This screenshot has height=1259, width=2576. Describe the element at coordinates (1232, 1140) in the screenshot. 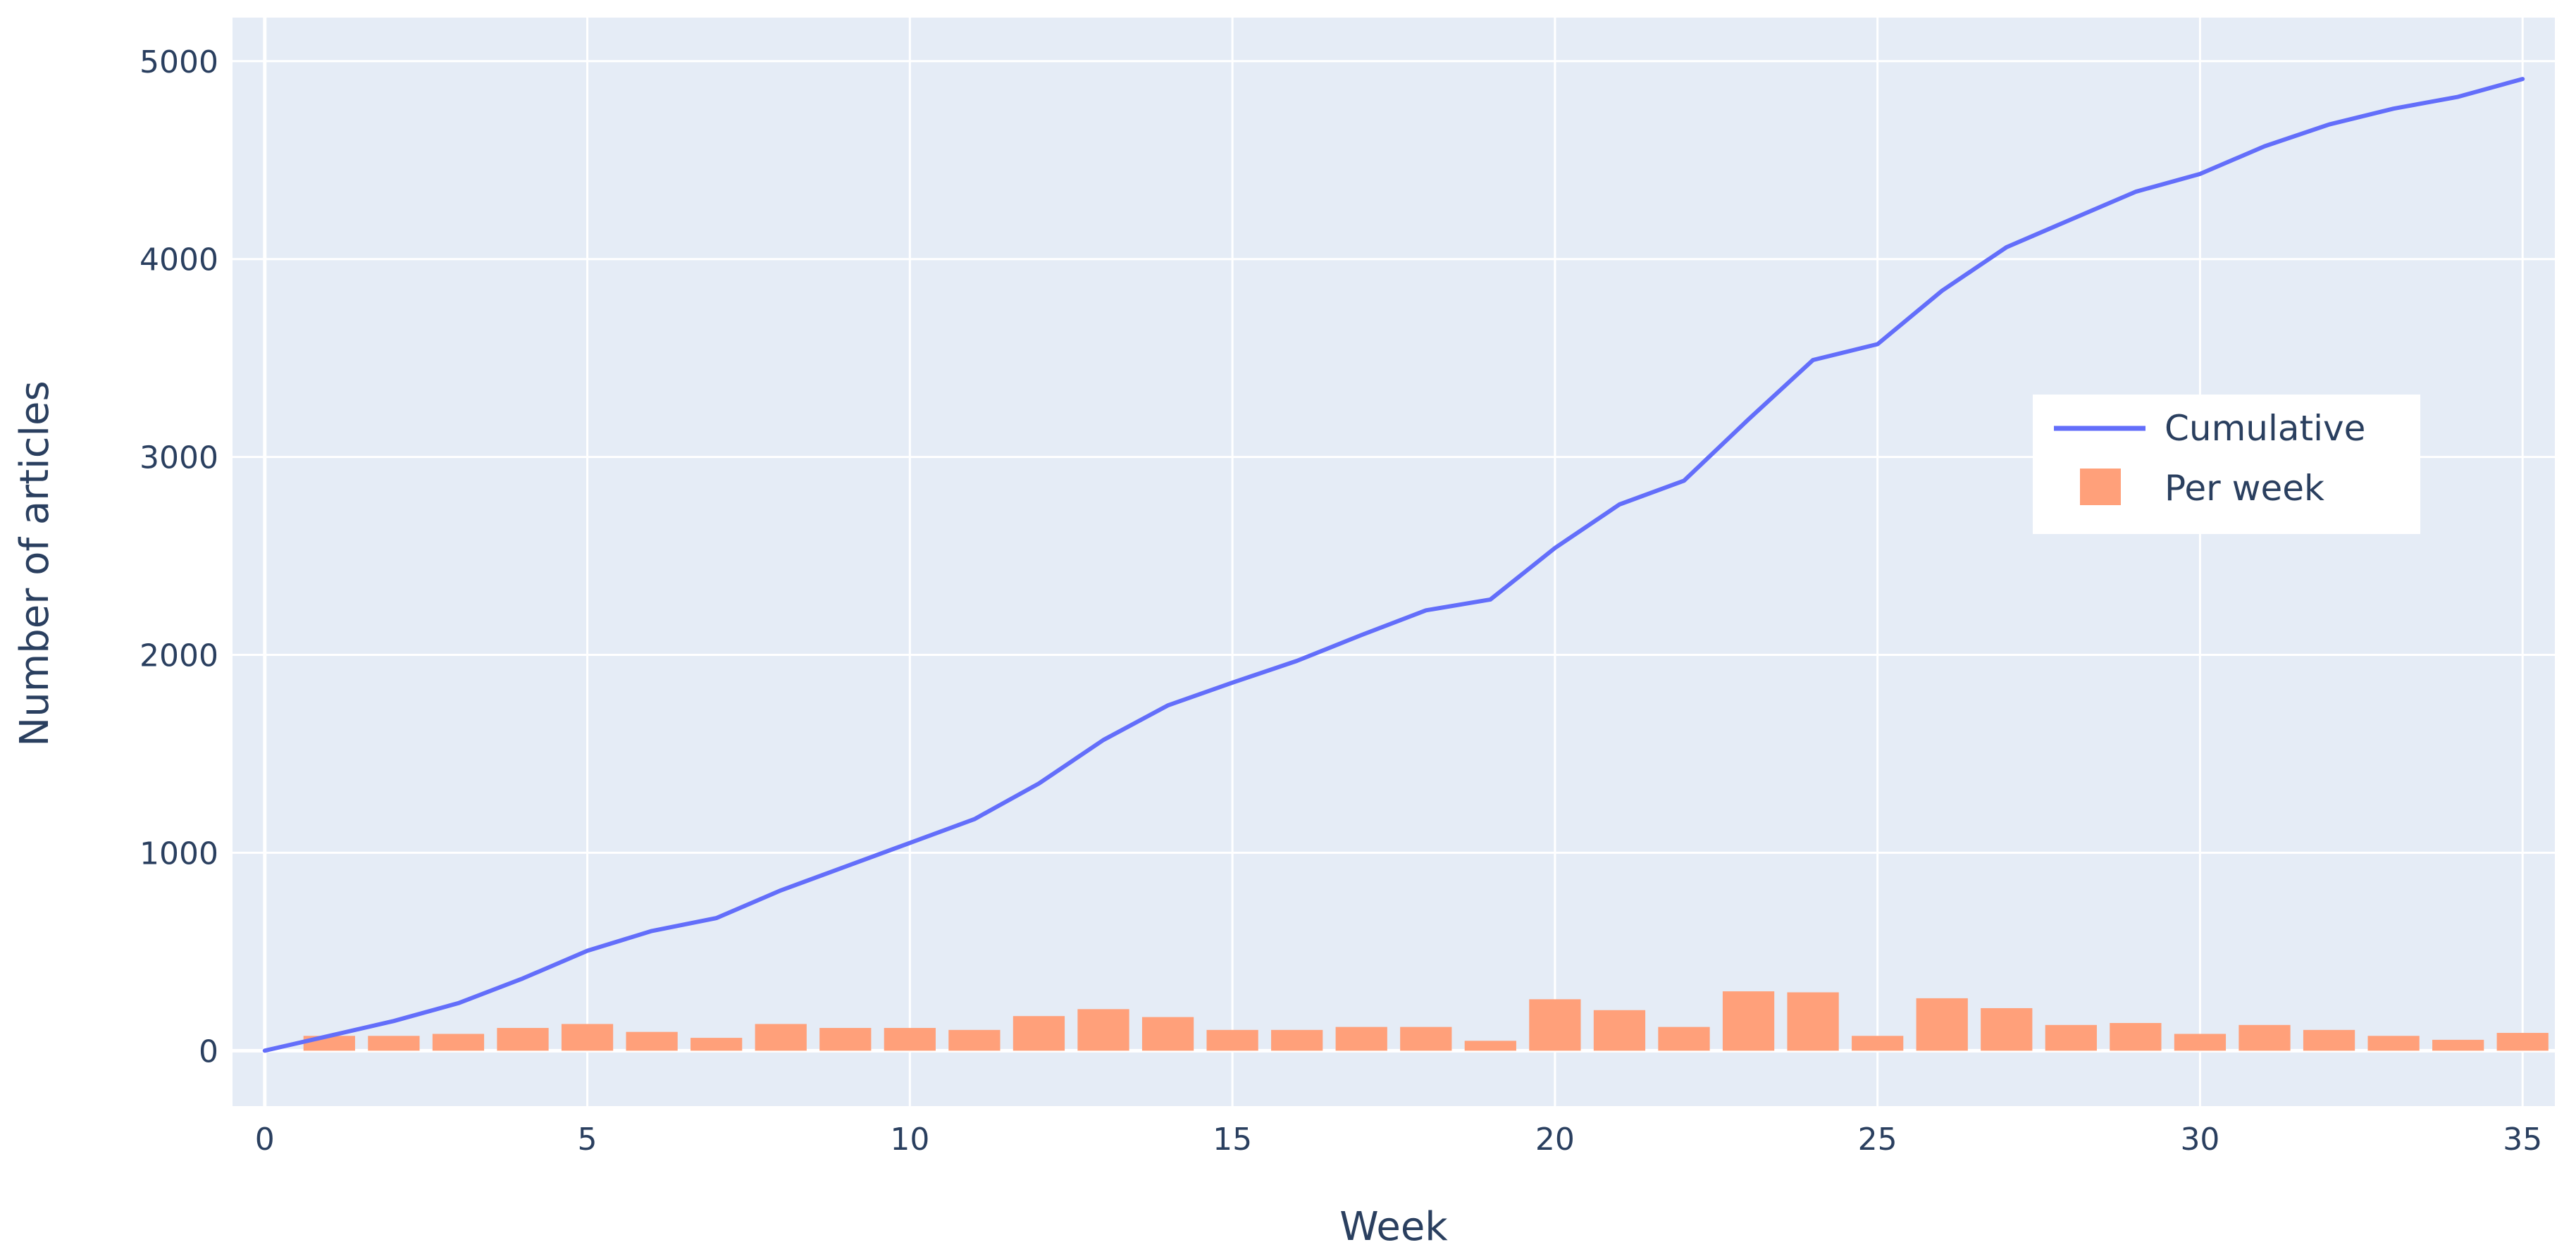

I see `x-tick-label: 15` at that location.